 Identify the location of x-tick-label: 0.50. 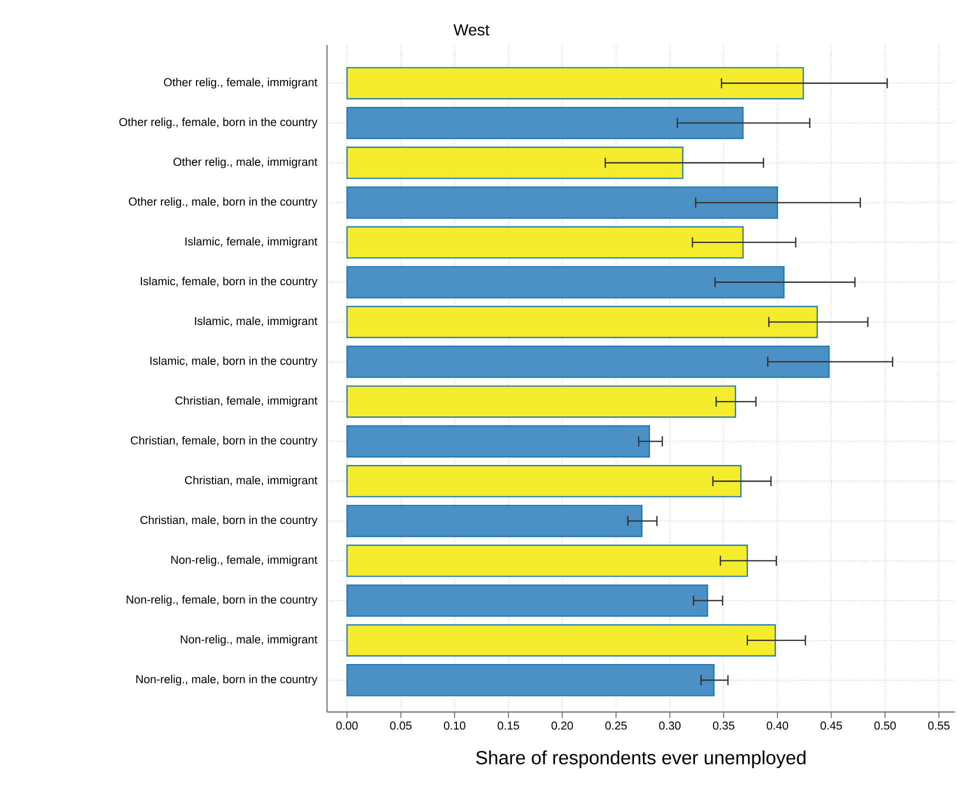
(885, 726).